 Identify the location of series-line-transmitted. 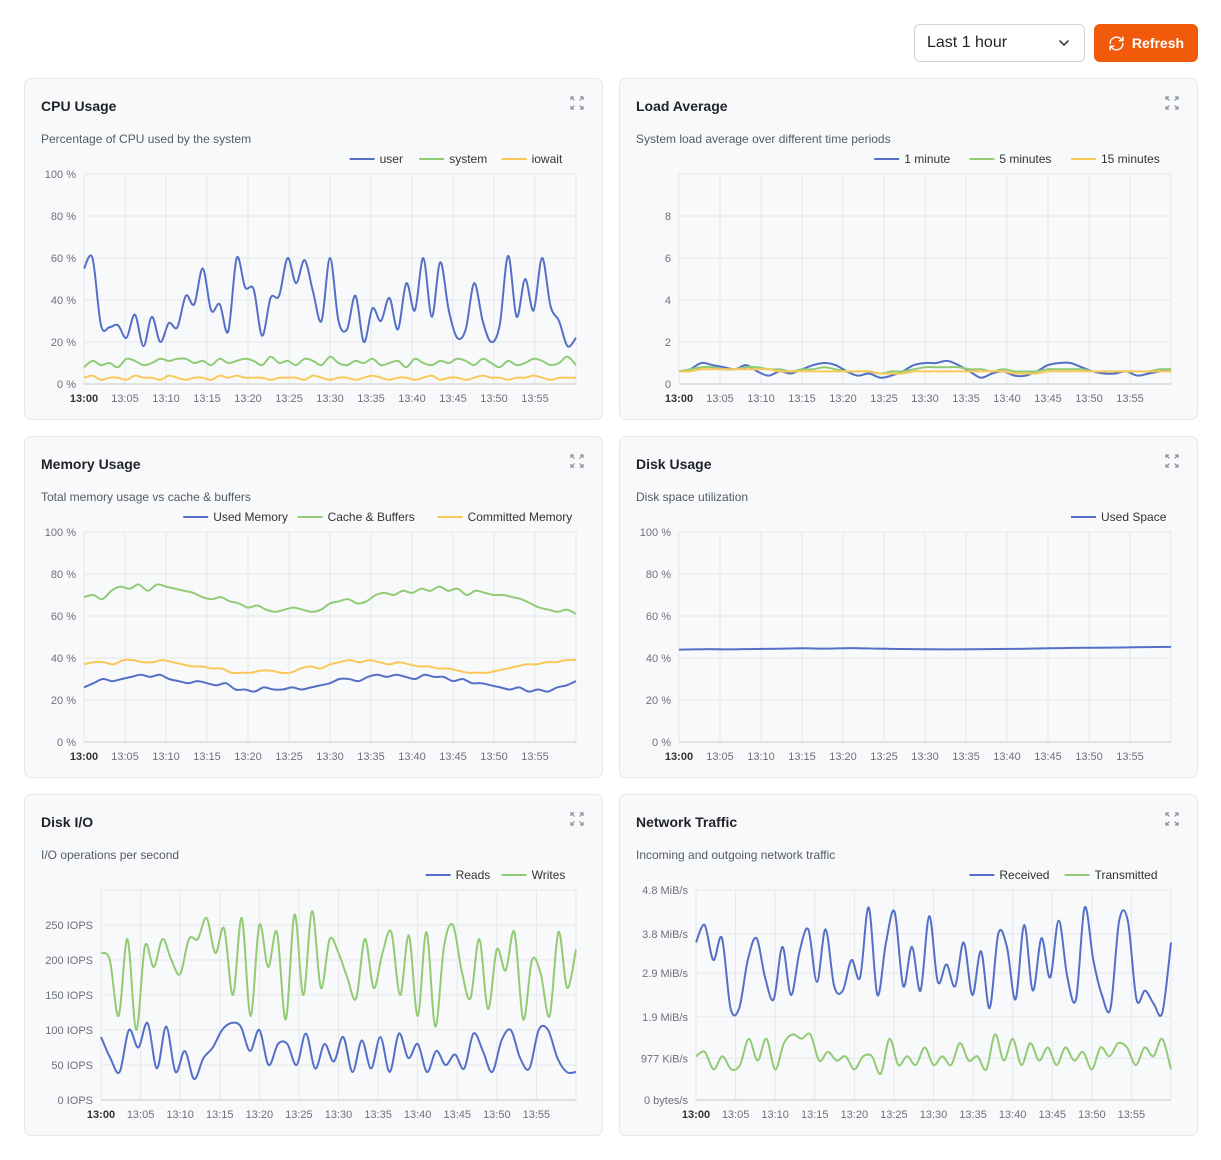
(933, 1053).